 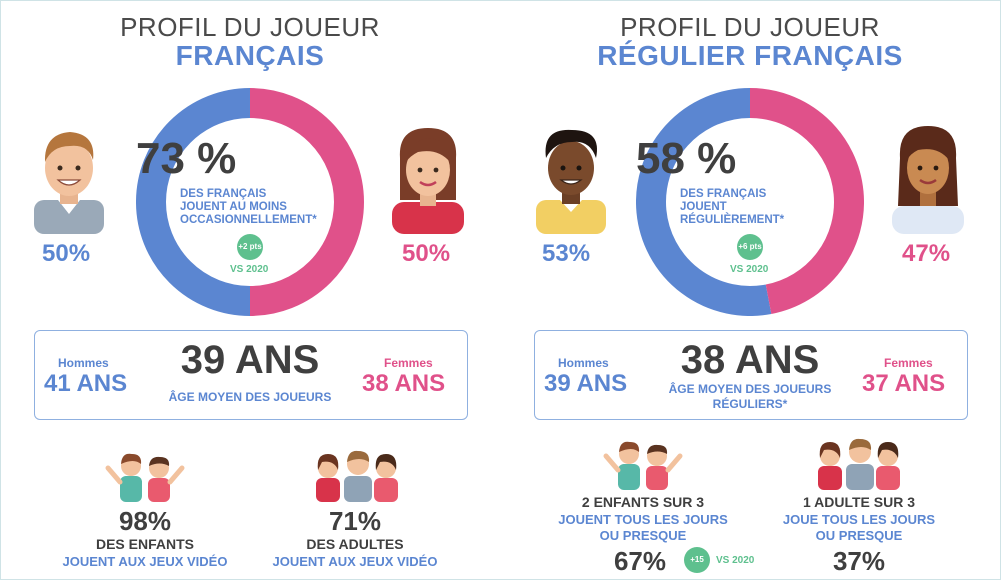 What do you see at coordinates (750, 404) in the screenshot?
I see `right-age-center-caption-line2: RÉGULIERS*` at bounding box center [750, 404].